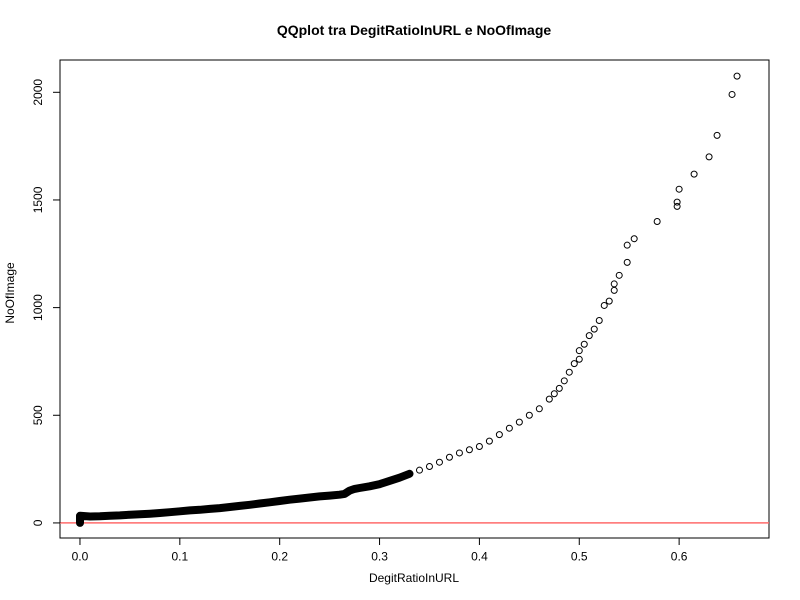  I want to click on x-axis: 0.0 0.1 0.2 0.3 0.4 0.5 0.6, so click(380, 550).